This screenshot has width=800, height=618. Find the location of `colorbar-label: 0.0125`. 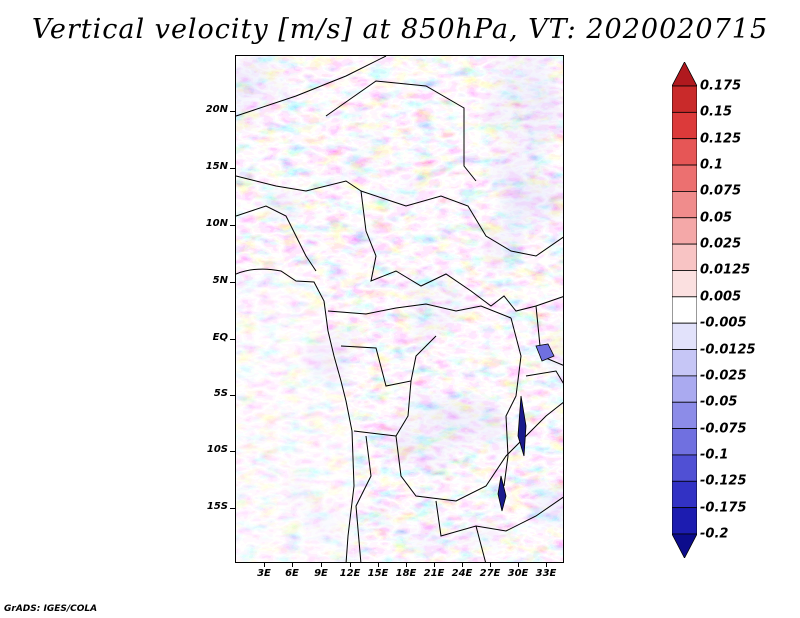

colorbar-label: 0.0125 is located at coordinates (725, 270).